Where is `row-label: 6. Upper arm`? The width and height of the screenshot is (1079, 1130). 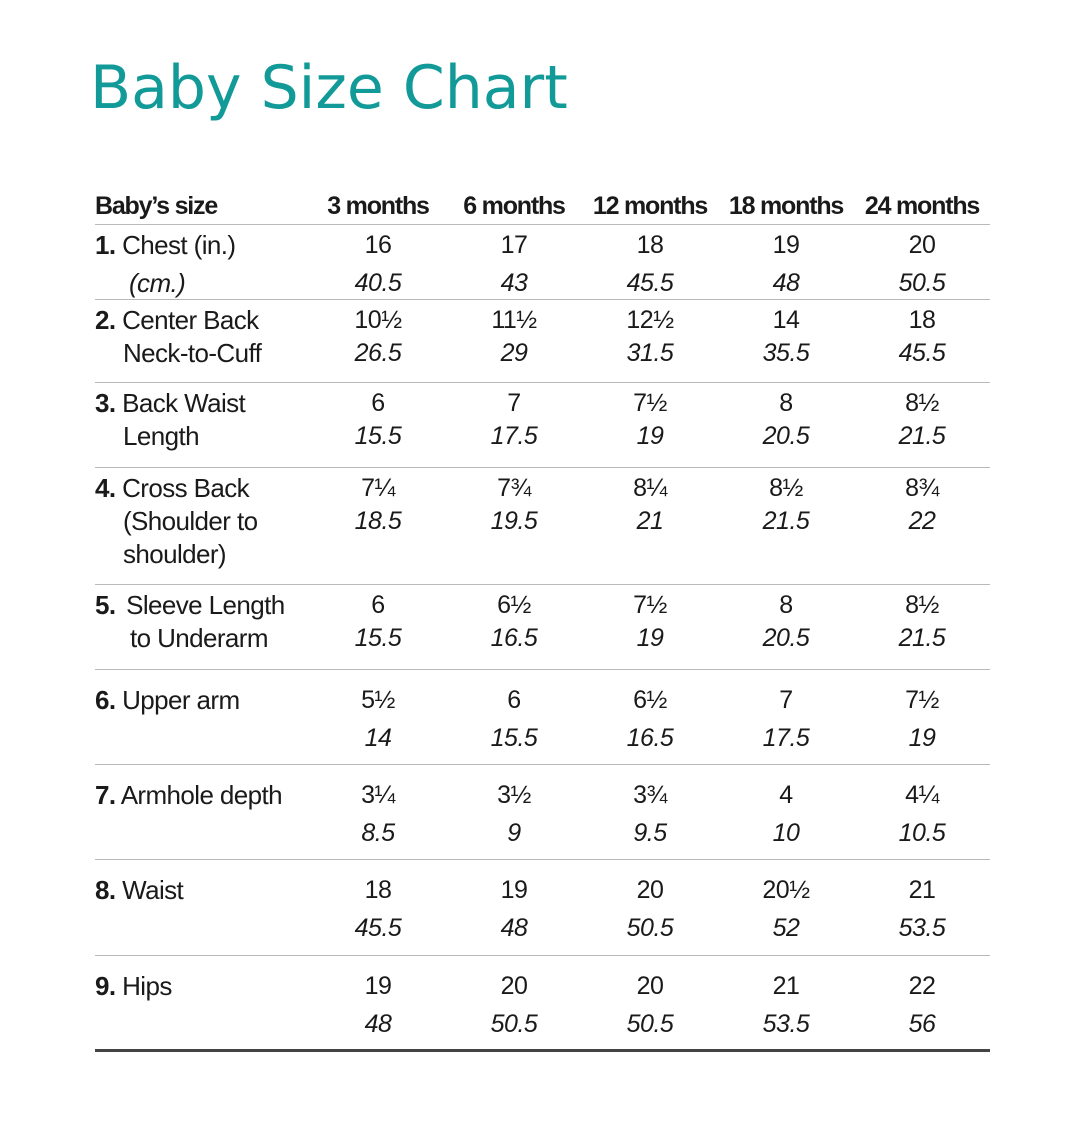 row-label: 6. Upper arm is located at coordinates (202, 717).